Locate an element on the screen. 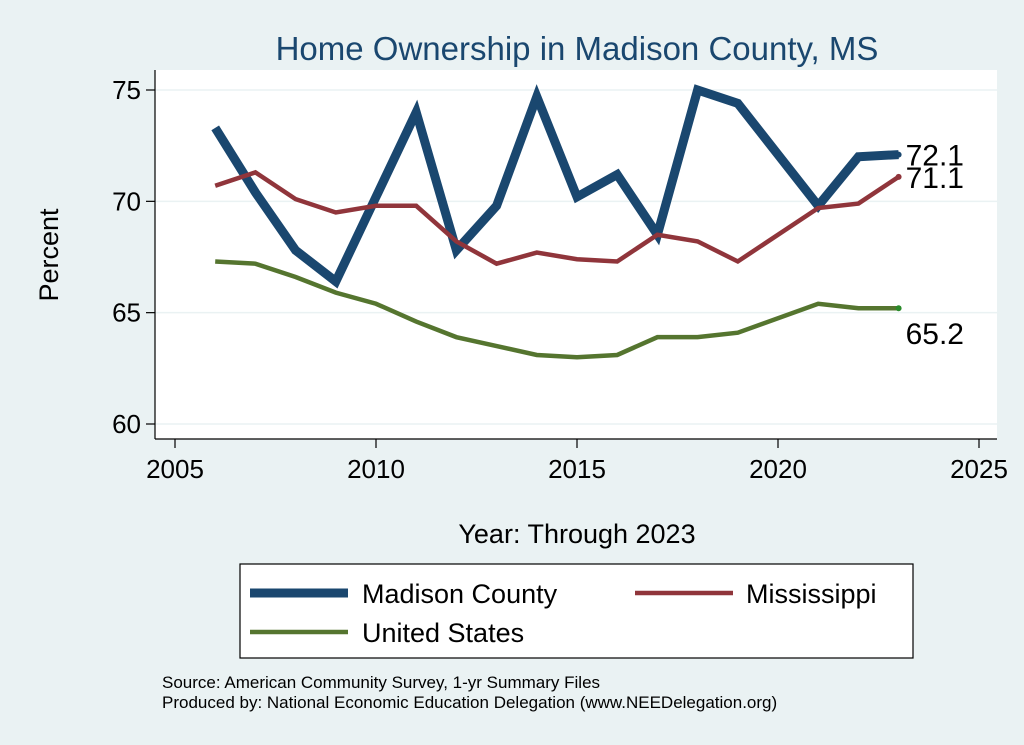 The height and width of the screenshot is (745, 1024). x-tick-label: 2010 is located at coordinates (376, 469).